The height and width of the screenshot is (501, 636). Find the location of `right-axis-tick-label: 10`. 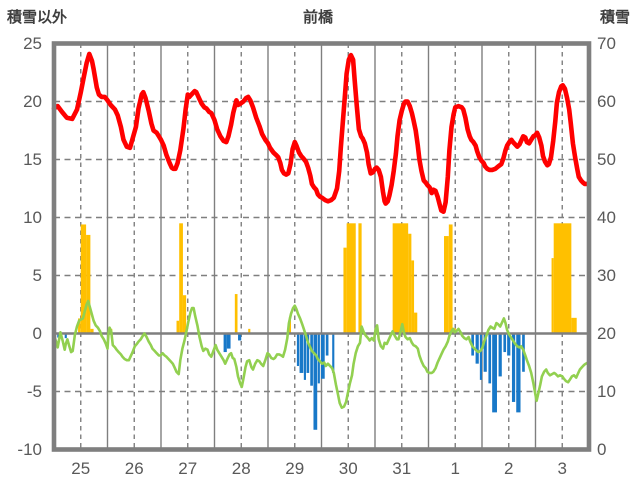

right-axis-tick-label: 10 is located at coordinates (606, 391).